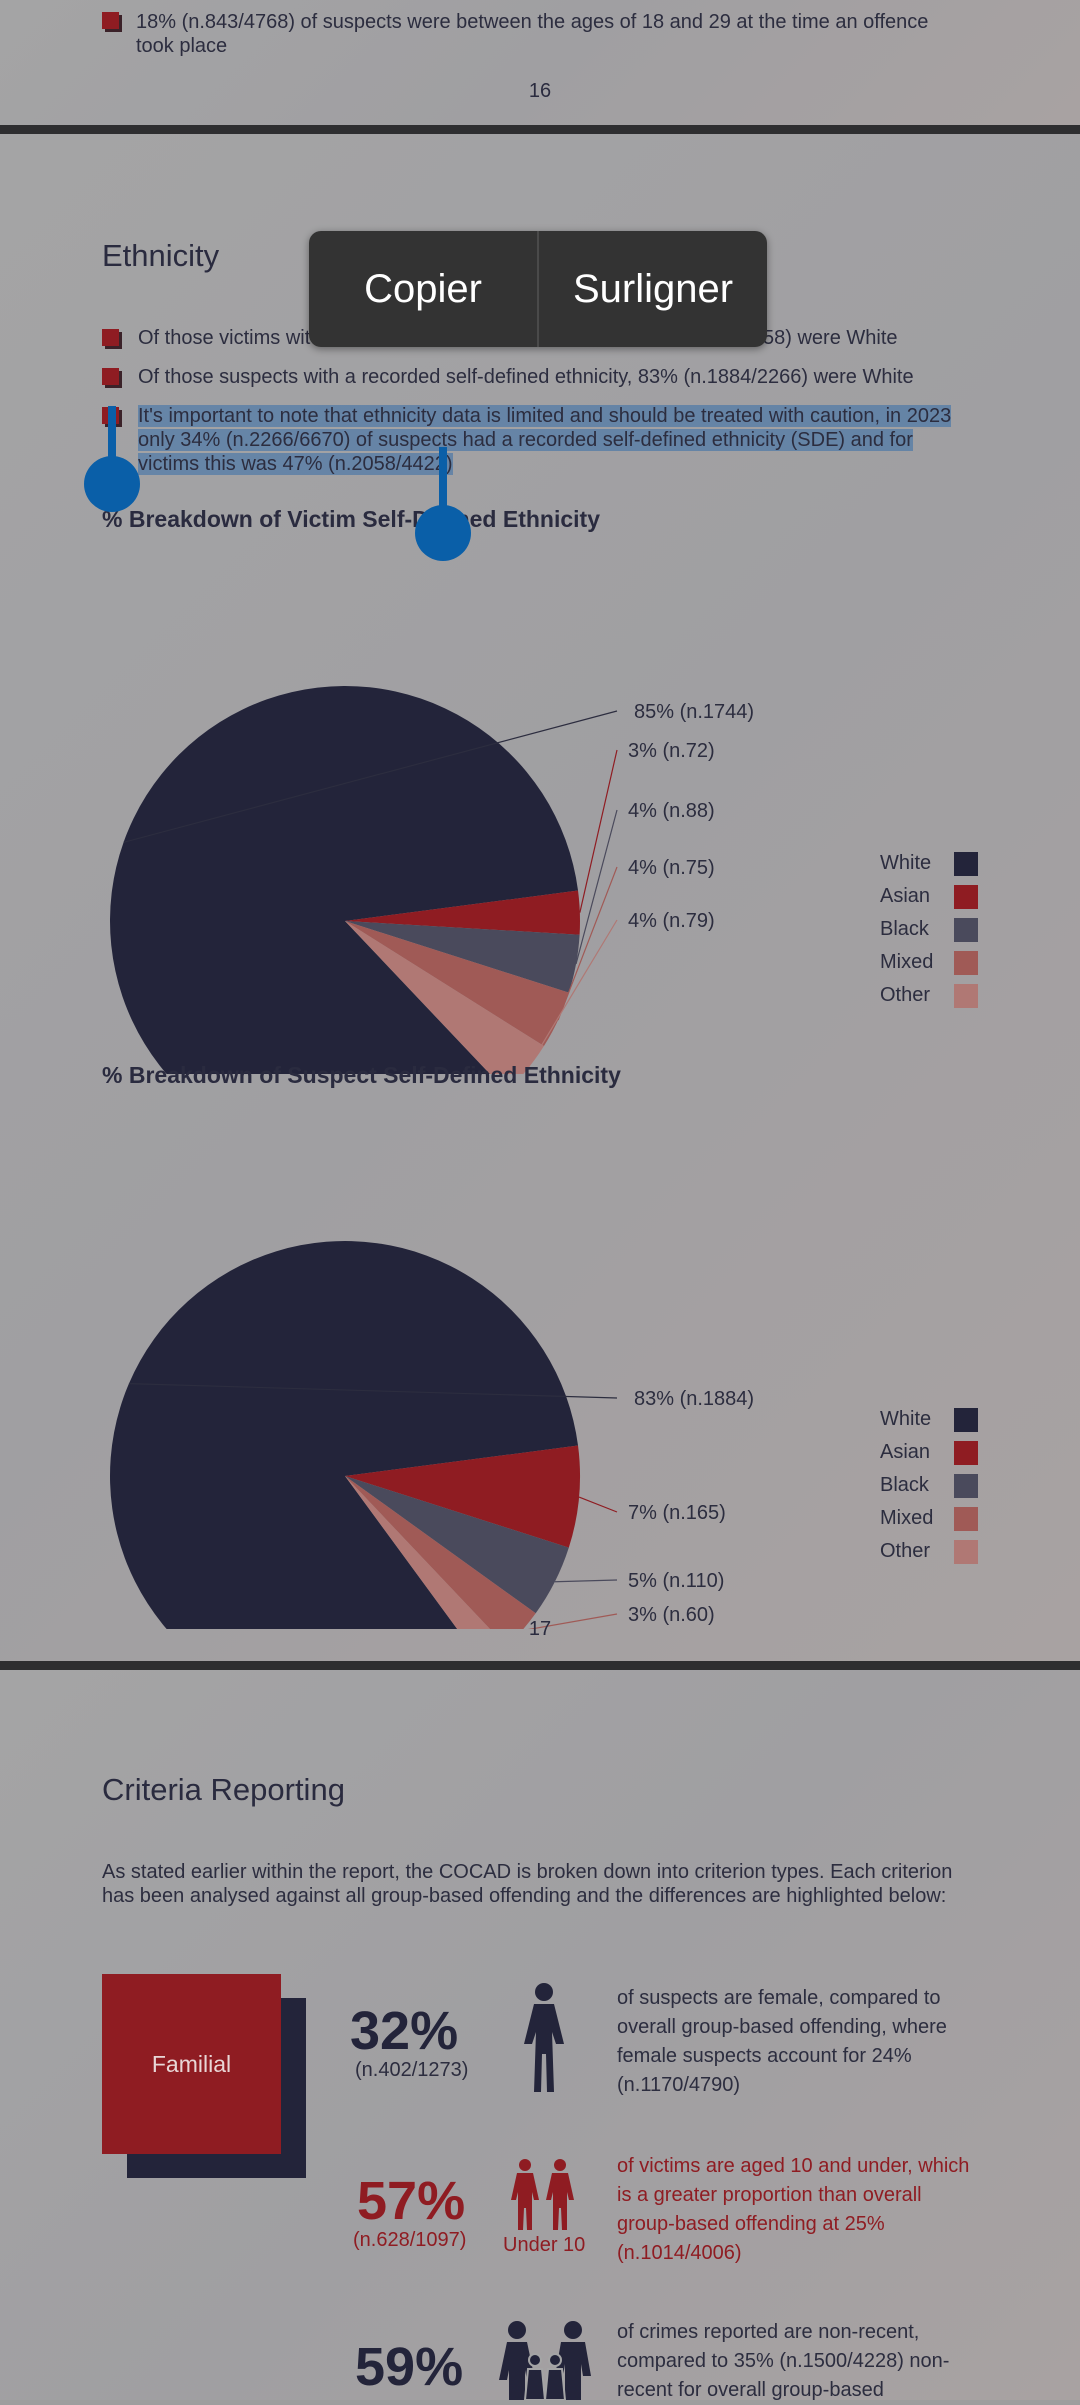 The image size is (1080, 2405). Describe the element at coordinates (540, 1629) in the screenshot. I see `page-number: 17` at that location.